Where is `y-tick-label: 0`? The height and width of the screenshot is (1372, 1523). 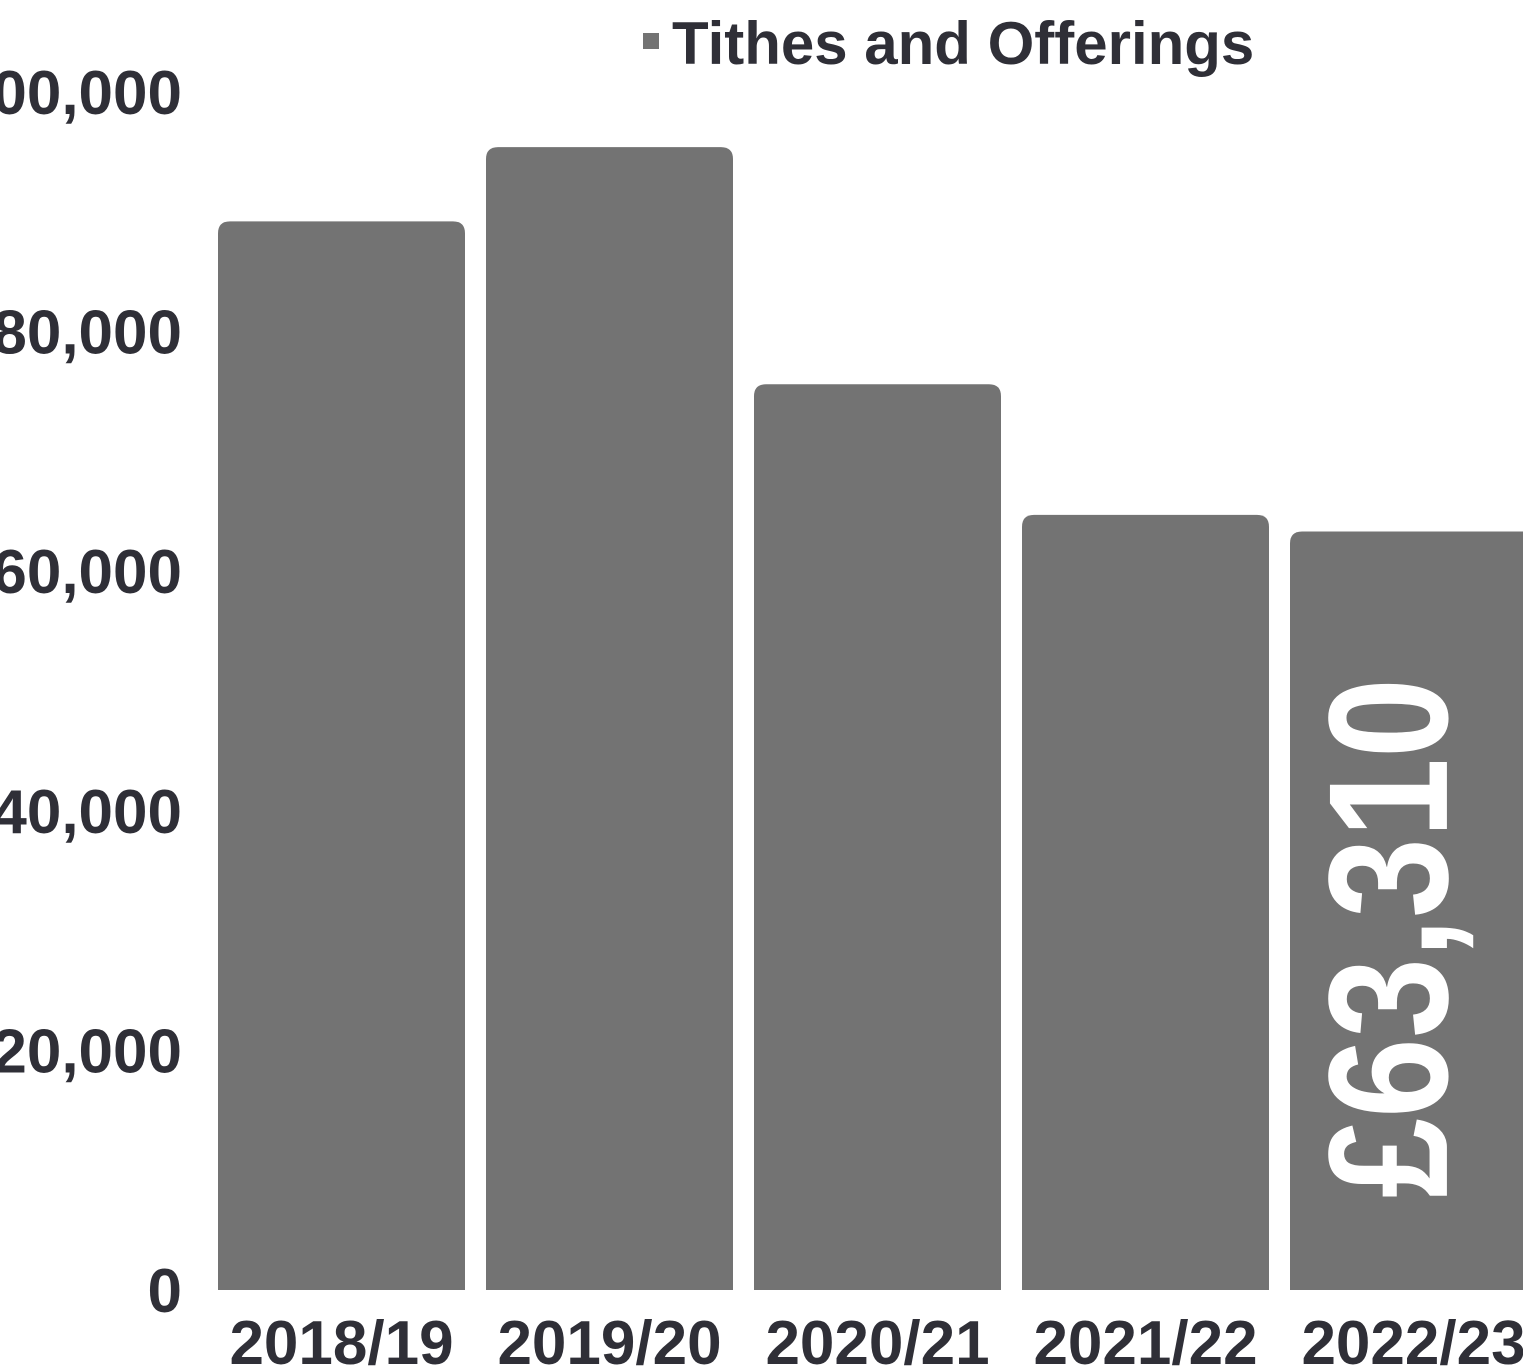
y-tick-label: 0 is located at coordinates (165, 1291).